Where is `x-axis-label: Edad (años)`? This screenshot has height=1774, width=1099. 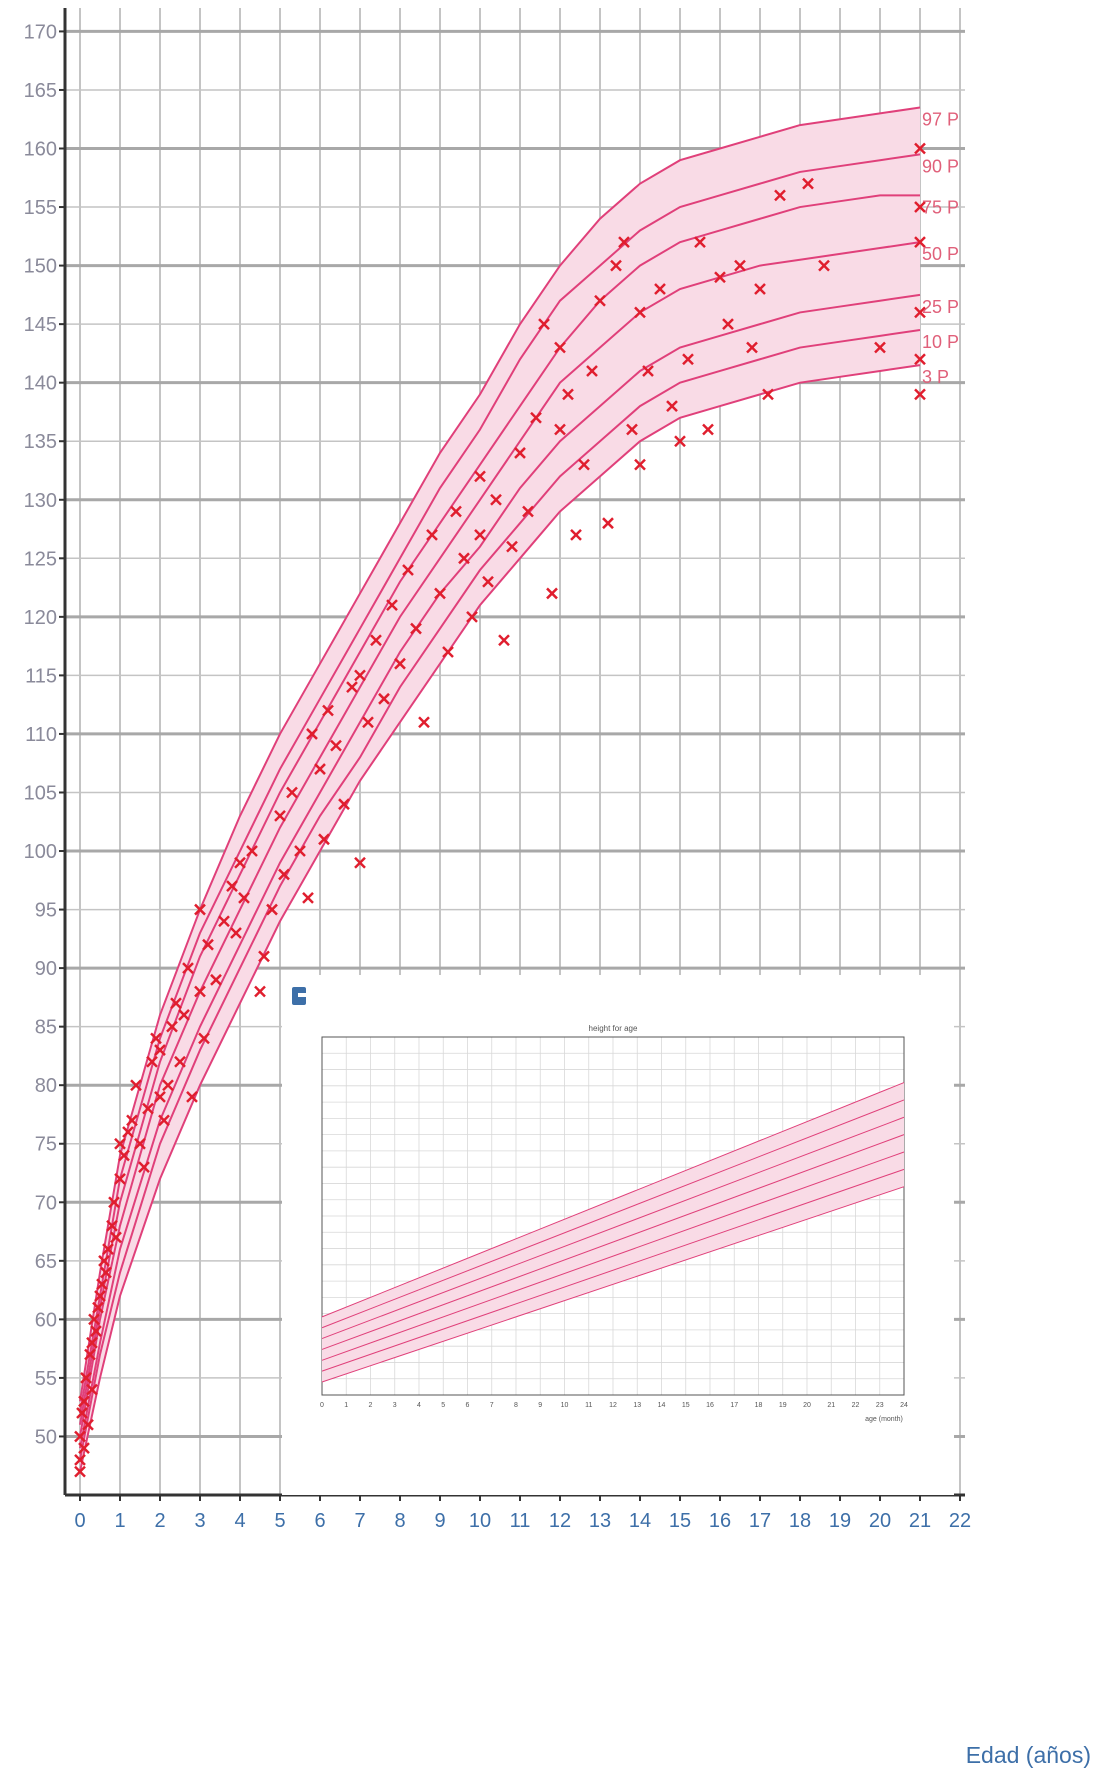
x-axis-label: Edad (años) is located at coordinates (1028, 1755).